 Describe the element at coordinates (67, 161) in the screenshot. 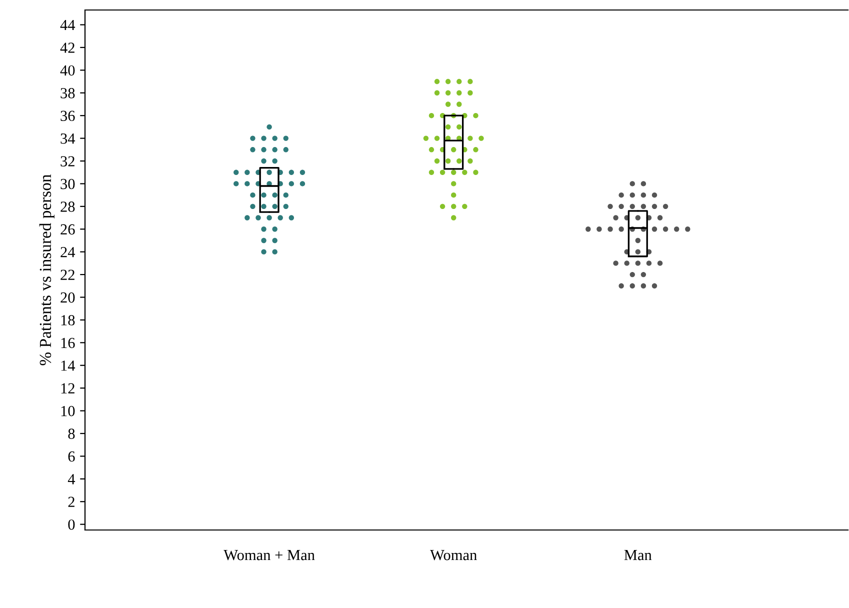

I see `y-tick-label: 32` at that location.